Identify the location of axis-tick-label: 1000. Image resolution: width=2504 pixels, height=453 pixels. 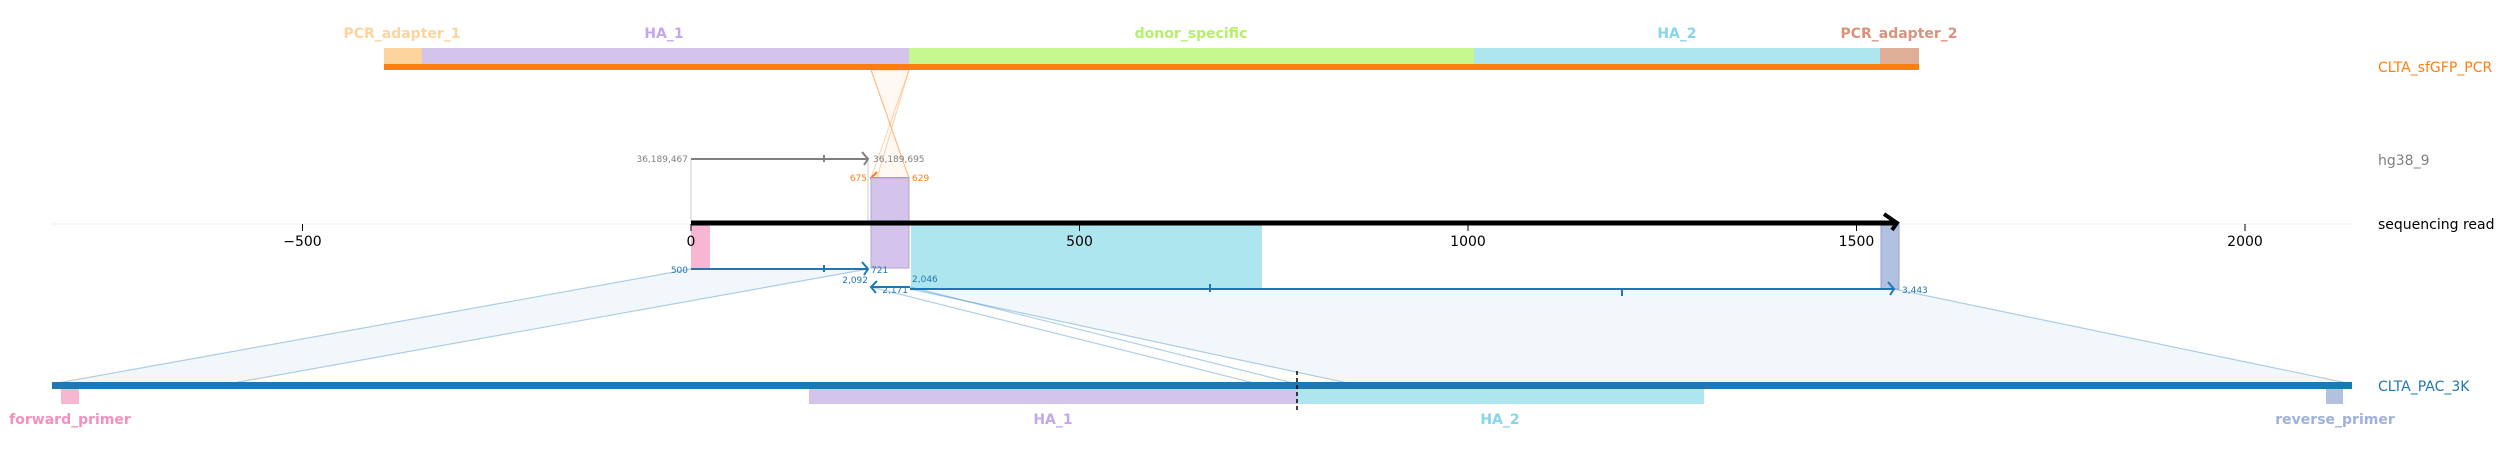
(1468, 242).